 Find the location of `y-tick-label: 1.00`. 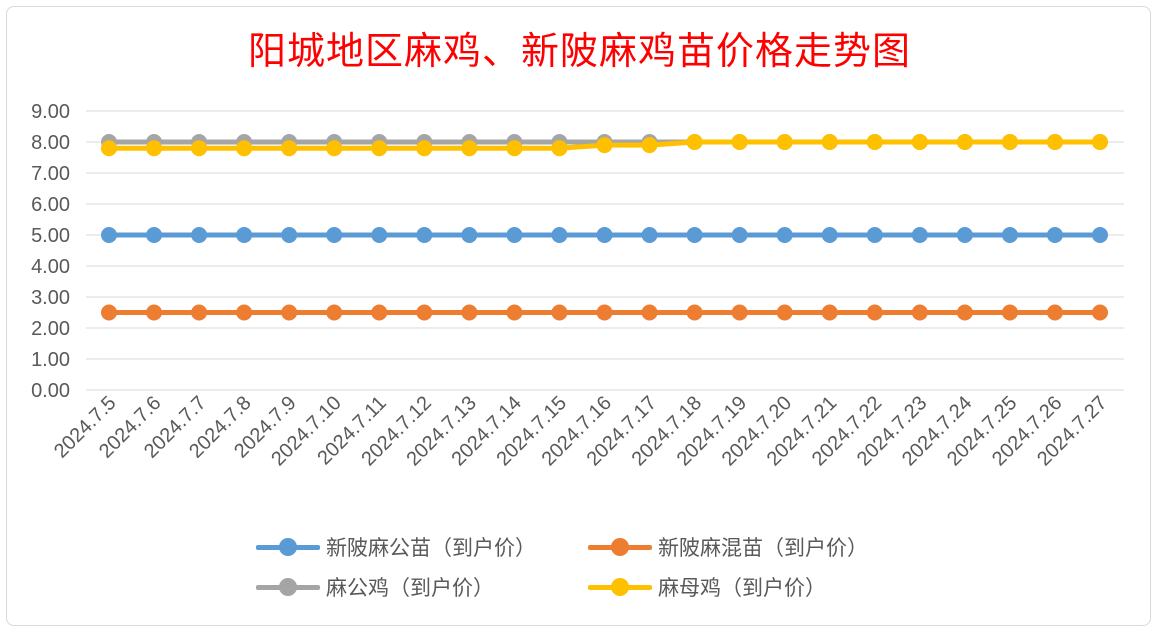

y-tick-label: 1.00 is located at coordinates (50, 360).